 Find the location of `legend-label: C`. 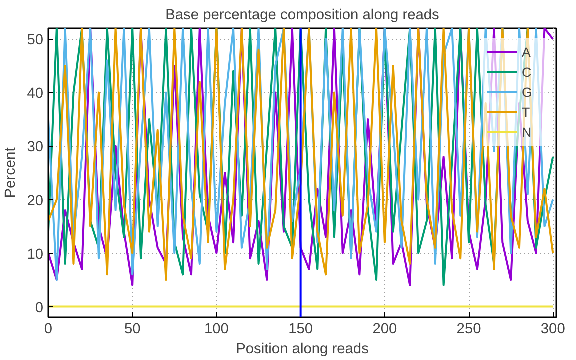

legend-label: C is located at coordinates (527, 72).